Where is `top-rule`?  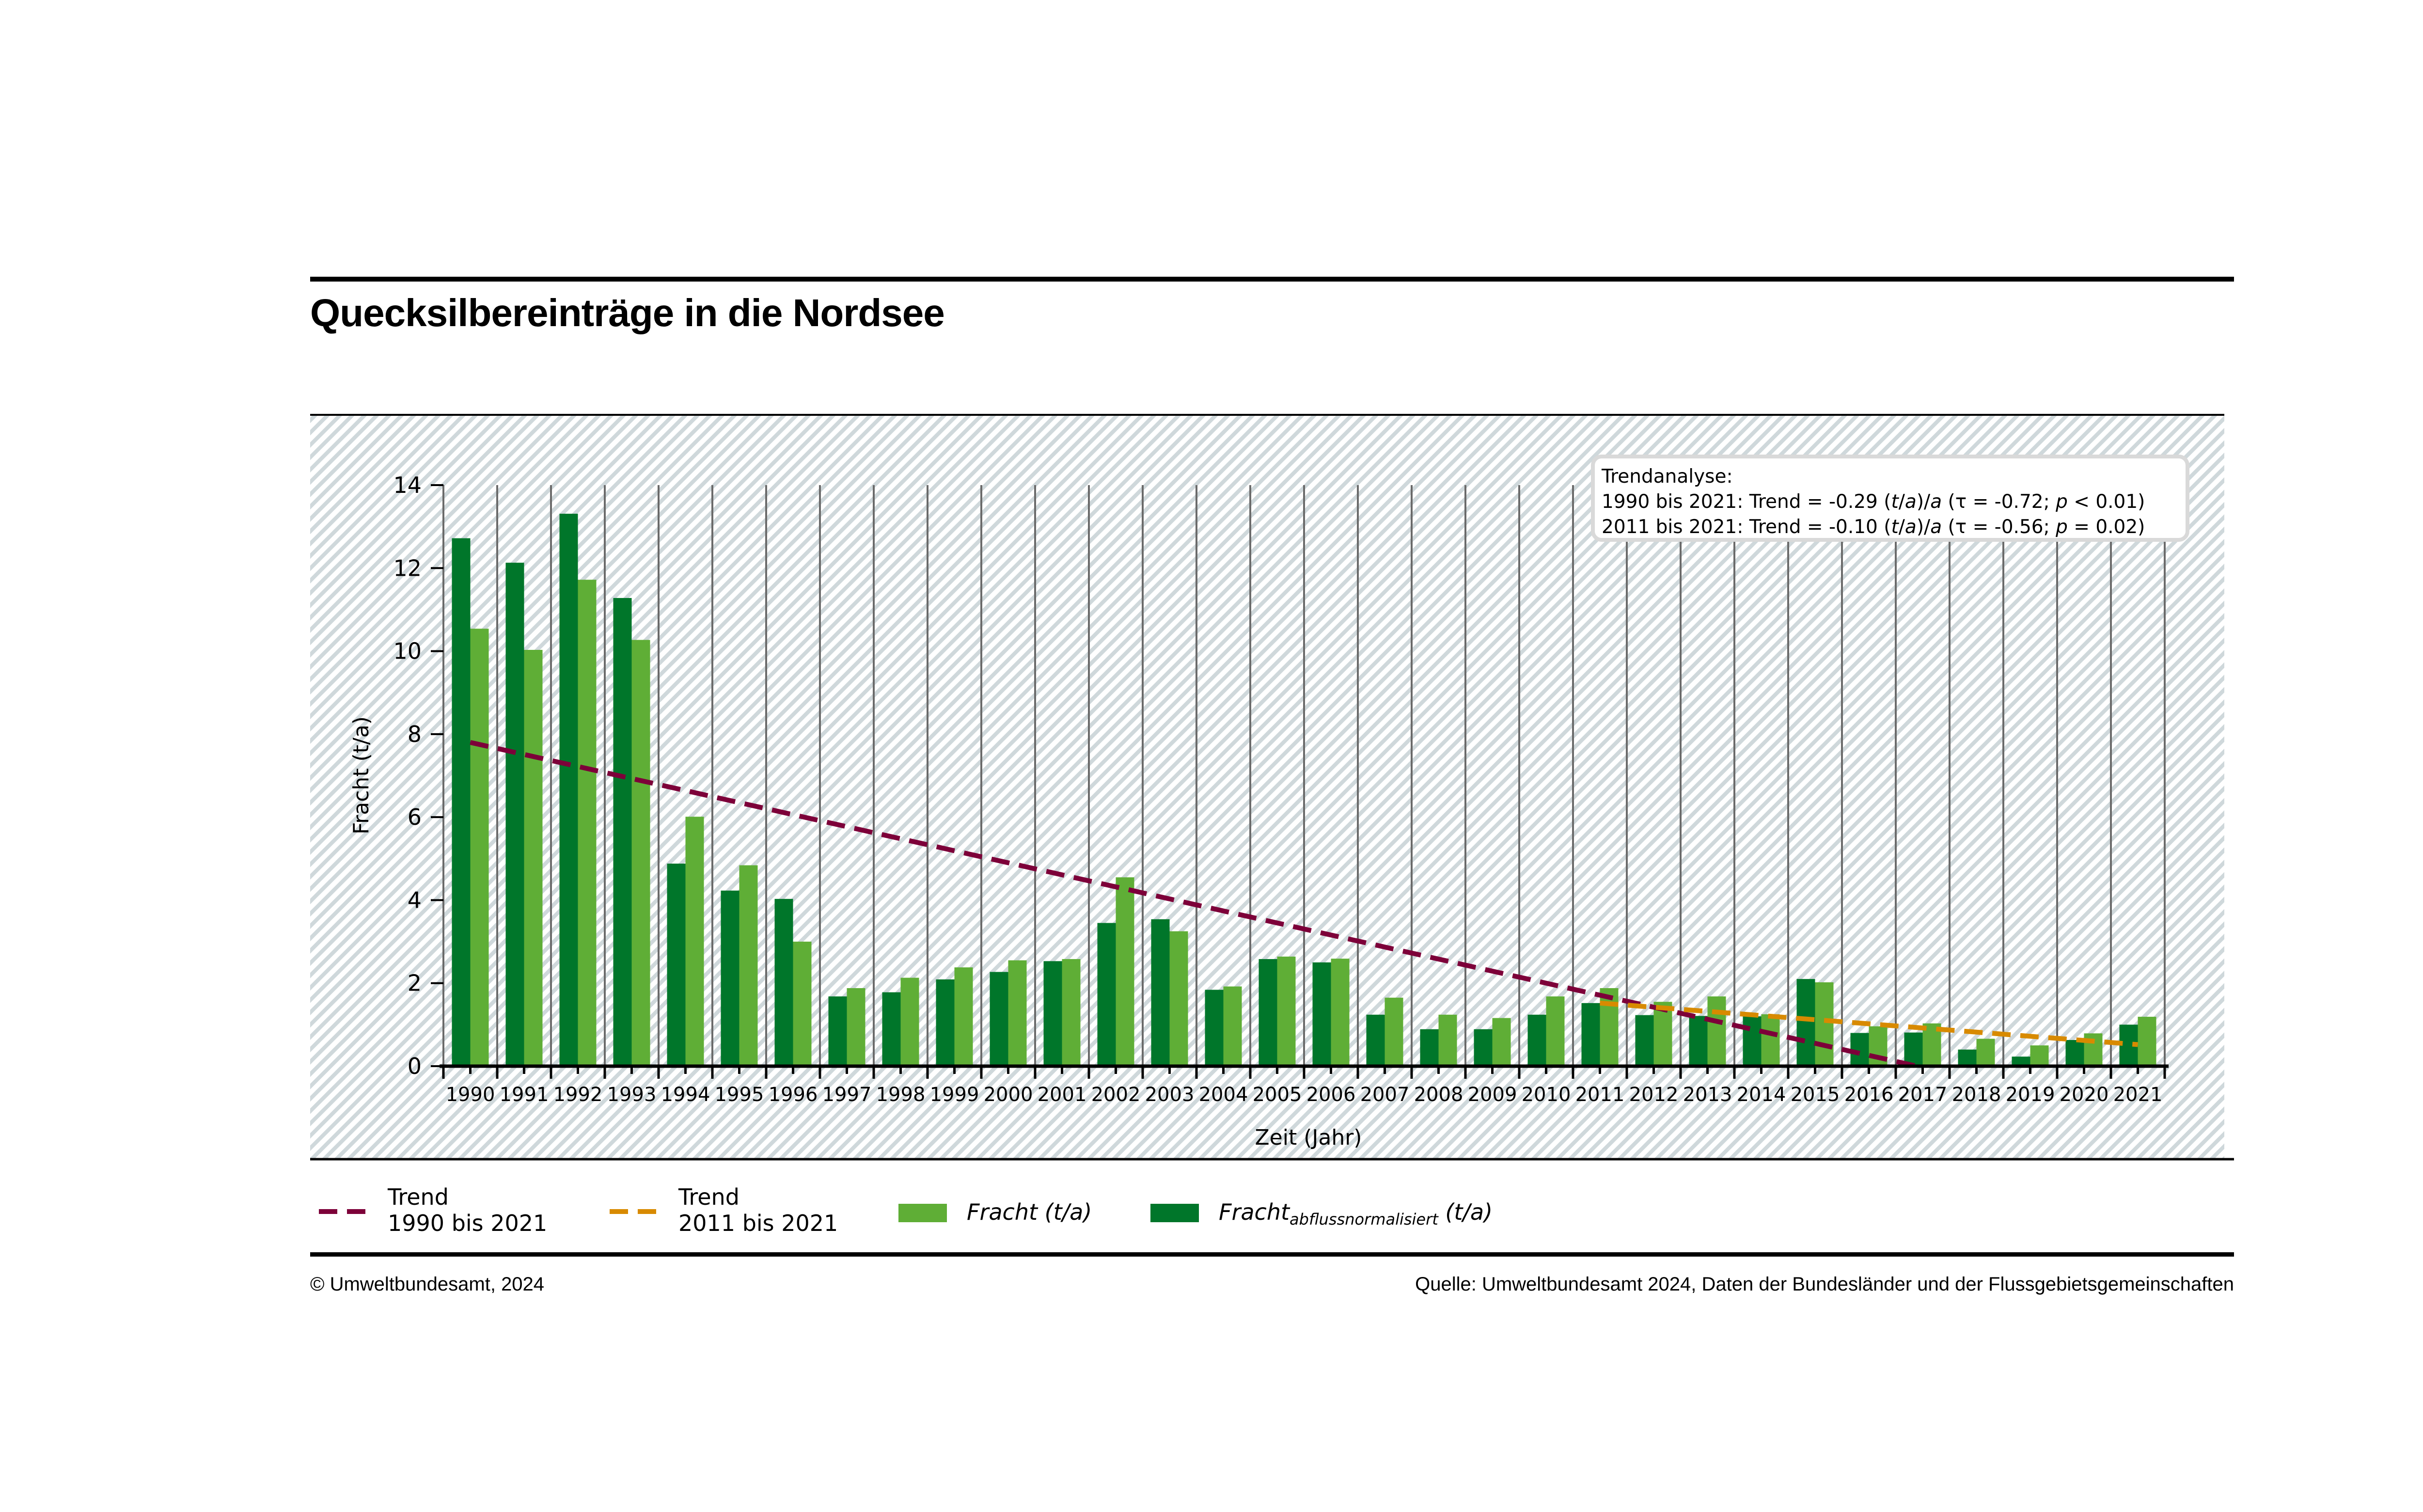
top-rule is located at coordinates (1272, 279).